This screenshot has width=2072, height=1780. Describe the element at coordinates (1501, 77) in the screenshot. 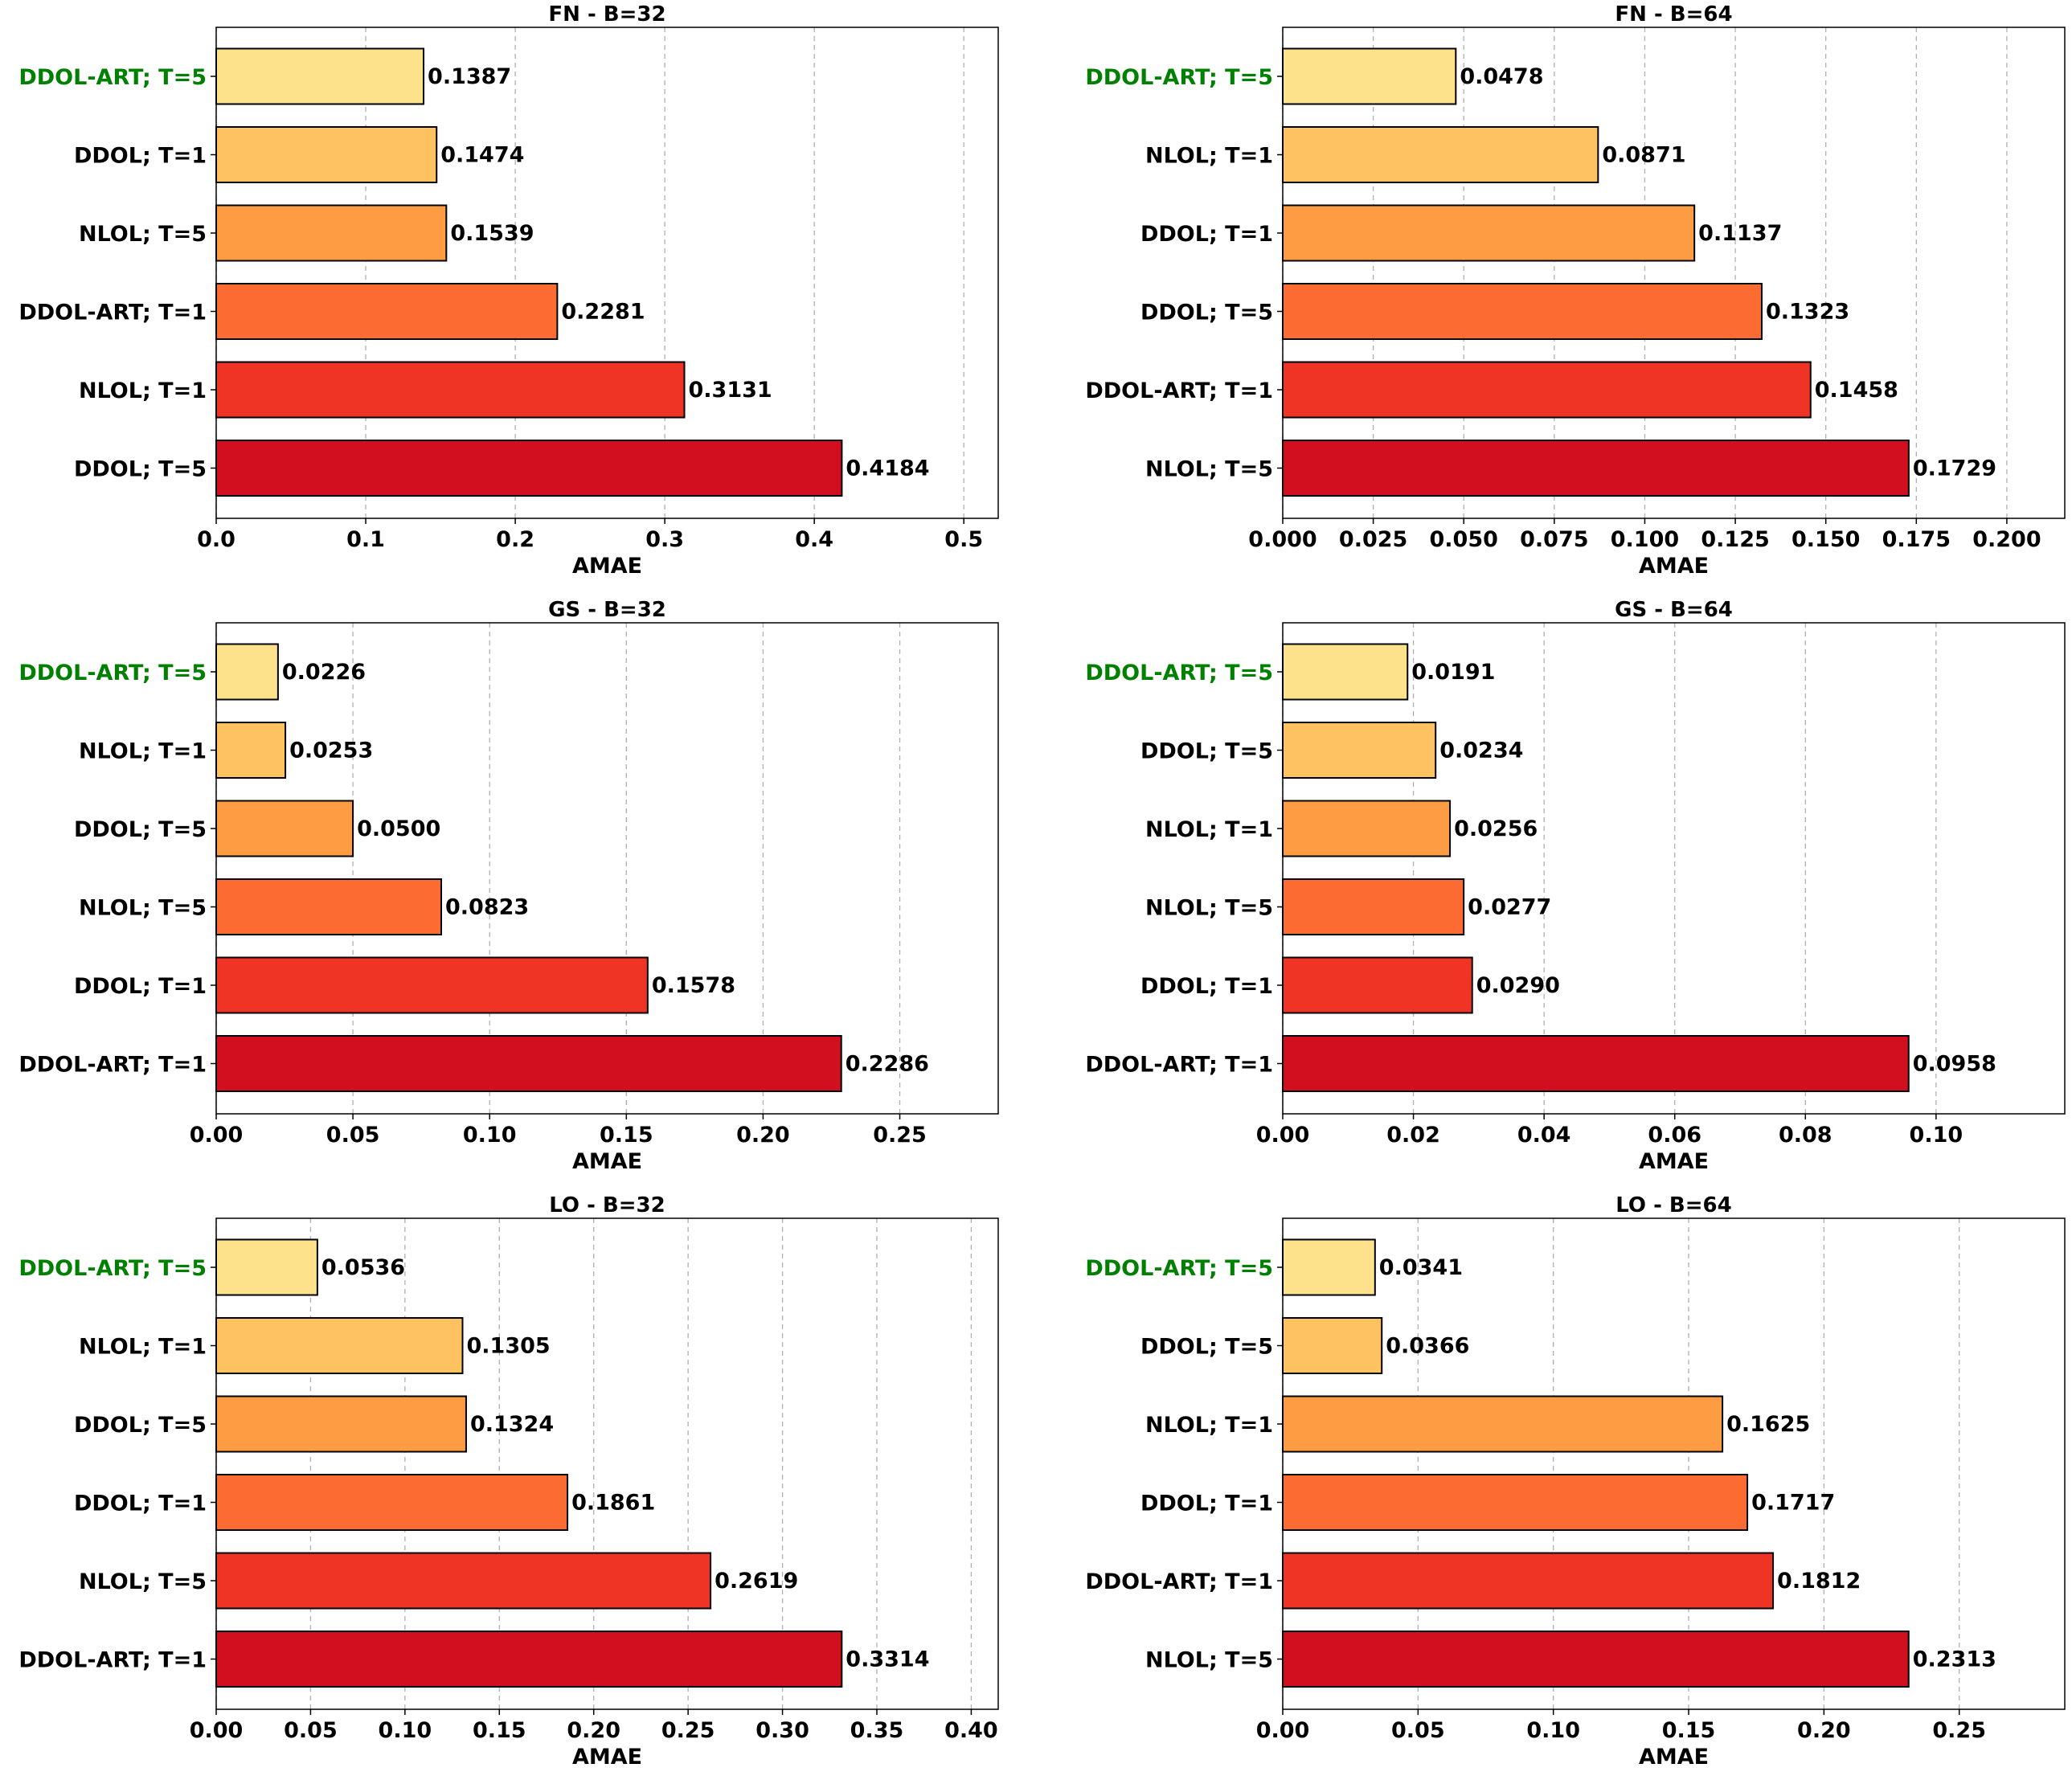

I see `value-label: 0.0478` at that location.